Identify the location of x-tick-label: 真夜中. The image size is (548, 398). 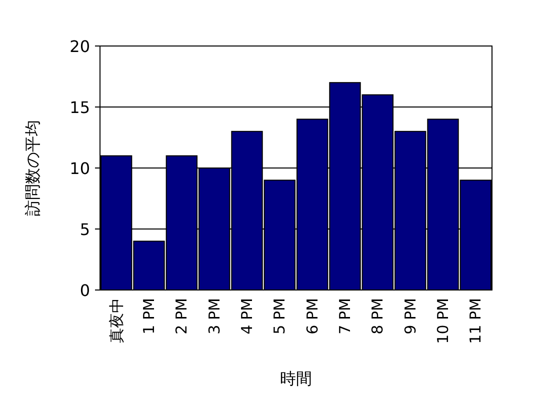
(116, 320).